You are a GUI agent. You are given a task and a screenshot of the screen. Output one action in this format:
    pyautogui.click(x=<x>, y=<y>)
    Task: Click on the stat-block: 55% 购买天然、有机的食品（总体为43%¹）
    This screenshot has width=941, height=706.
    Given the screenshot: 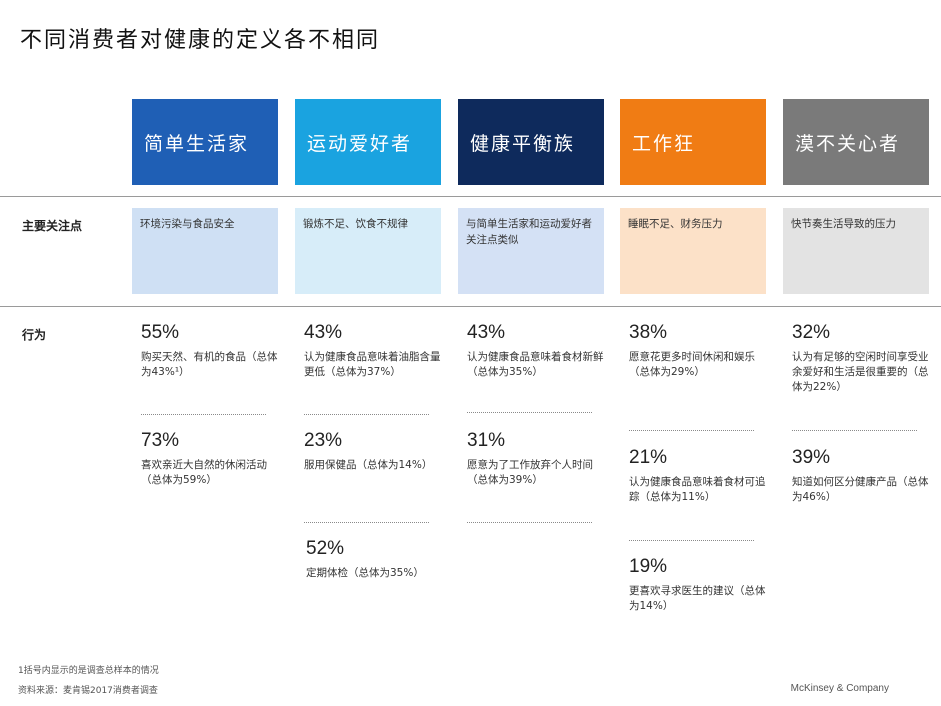 What is the action you would take?
    pyautogui.click(x=214, y=351)
    